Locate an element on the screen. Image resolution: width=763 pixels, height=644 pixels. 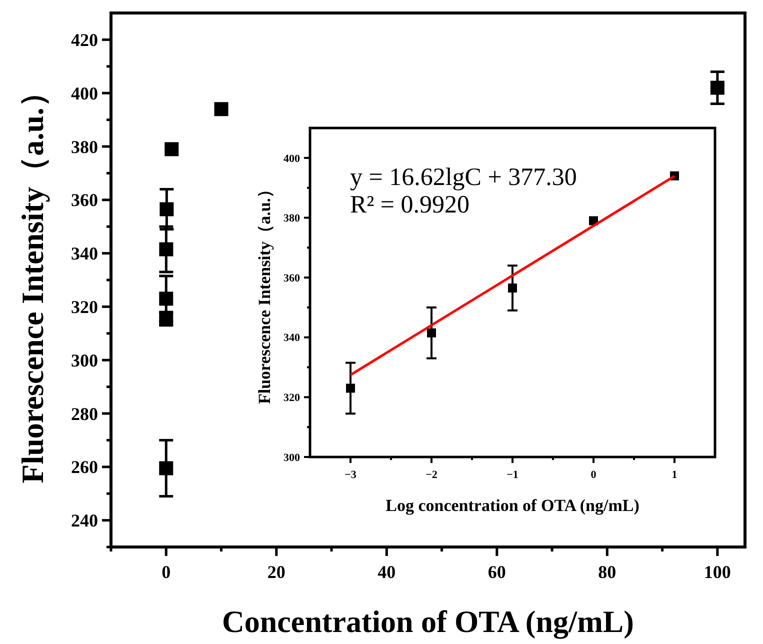
x-tick-label: 80 is located at coordinates (607, 572).